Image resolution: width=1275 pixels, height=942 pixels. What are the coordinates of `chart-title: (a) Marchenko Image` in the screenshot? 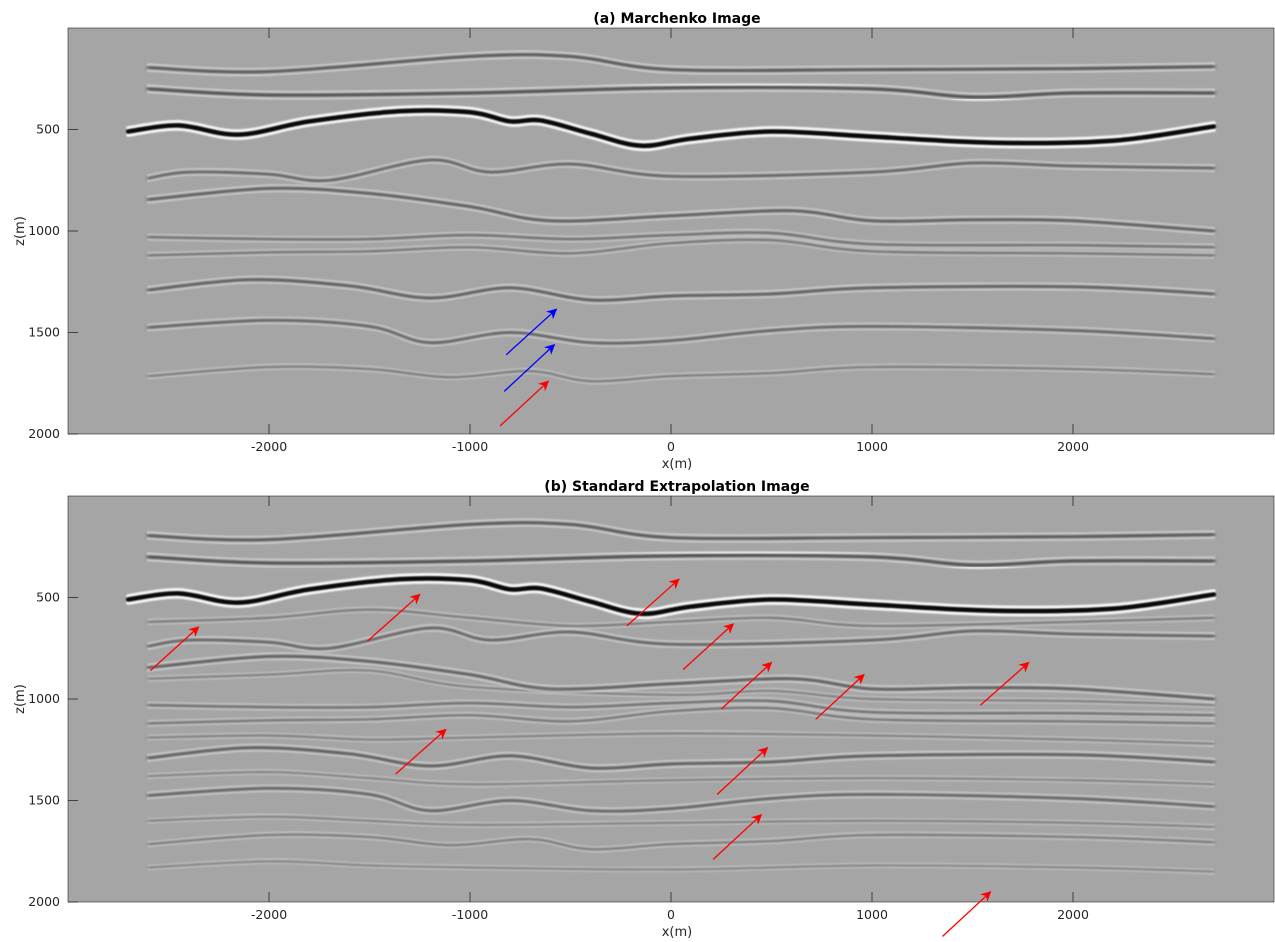 It's located at (676, 19).